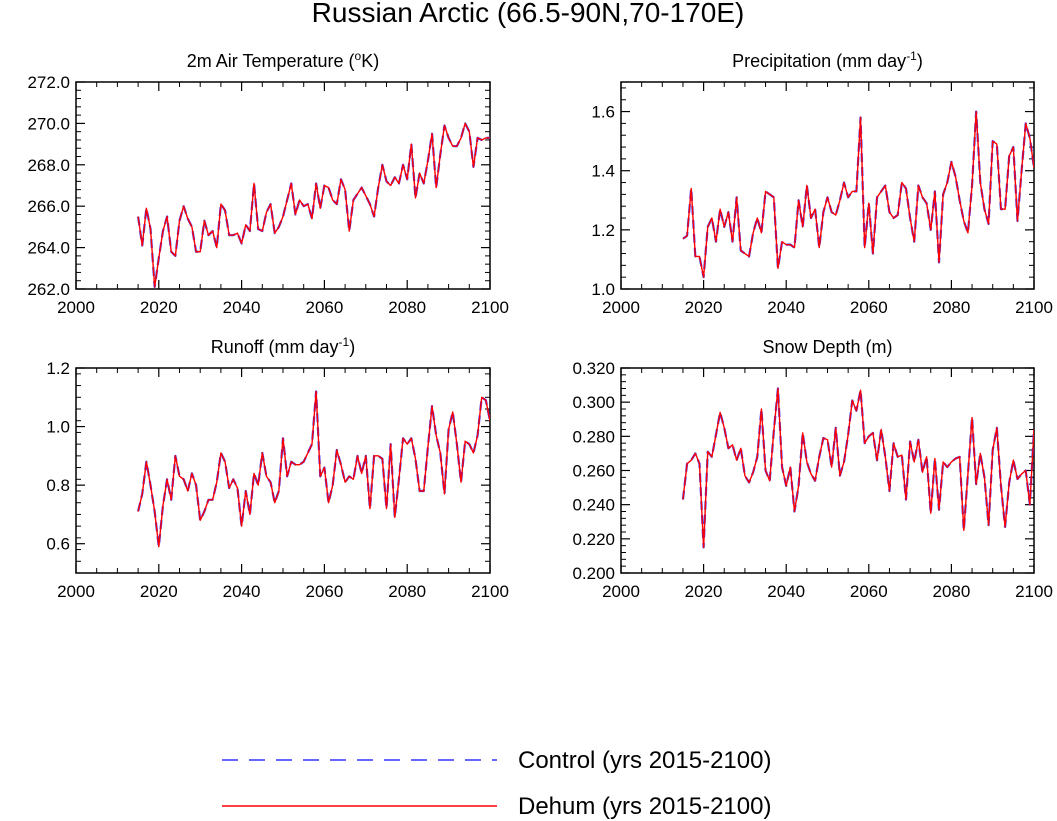  Describe the element at coordinates (593, 368) in the screenshot. I see `y-tick-label: 0.320` at that location.